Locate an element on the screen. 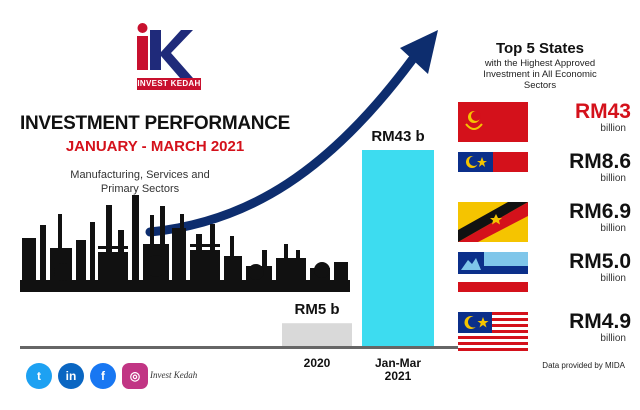 The height and width of the screenshot is (410, 640). state-amount-3: RM6.9 is located at coordinates (600, 211).